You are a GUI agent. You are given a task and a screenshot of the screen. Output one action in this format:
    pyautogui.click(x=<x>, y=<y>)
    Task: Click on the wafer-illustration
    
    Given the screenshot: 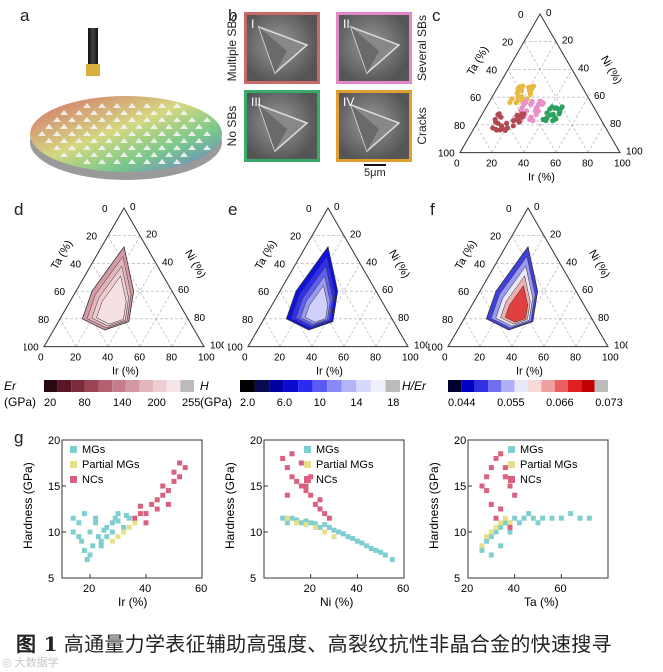 What is the action you would take?
    pyautogui.click(x=126, y=104)
    